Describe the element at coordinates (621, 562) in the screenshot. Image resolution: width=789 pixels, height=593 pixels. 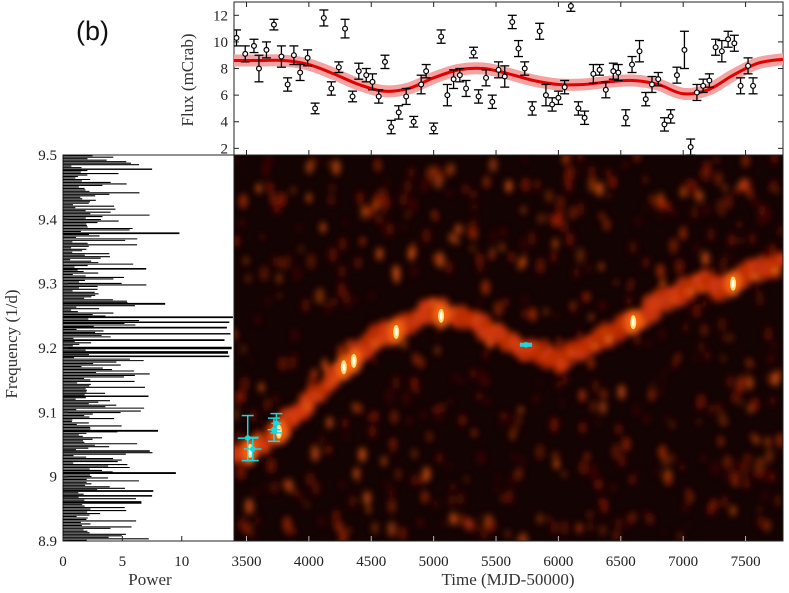
I see `time-tick-label: 6500` at that location.